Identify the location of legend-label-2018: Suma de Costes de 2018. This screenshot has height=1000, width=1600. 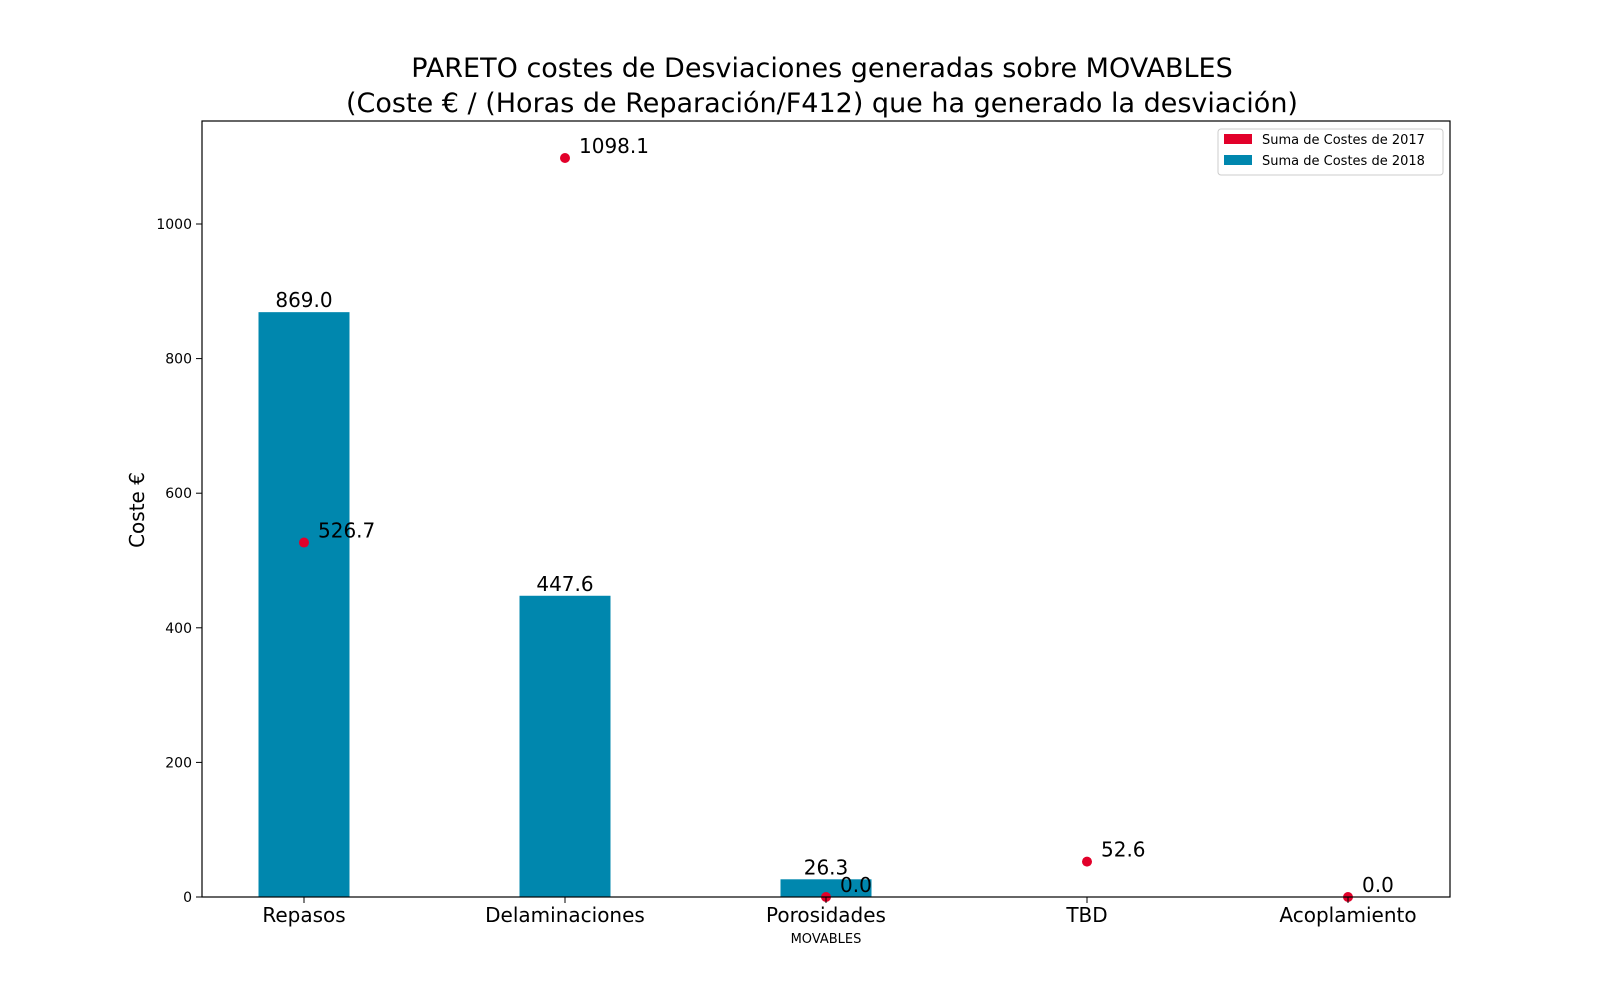
(1343, 161).